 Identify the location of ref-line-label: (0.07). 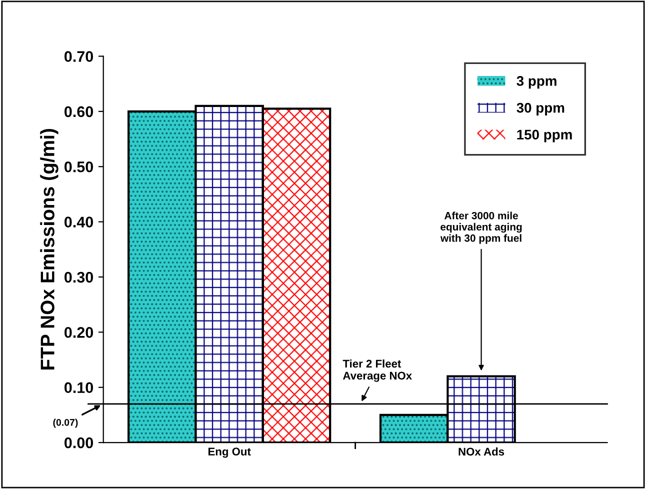
(65, 423).